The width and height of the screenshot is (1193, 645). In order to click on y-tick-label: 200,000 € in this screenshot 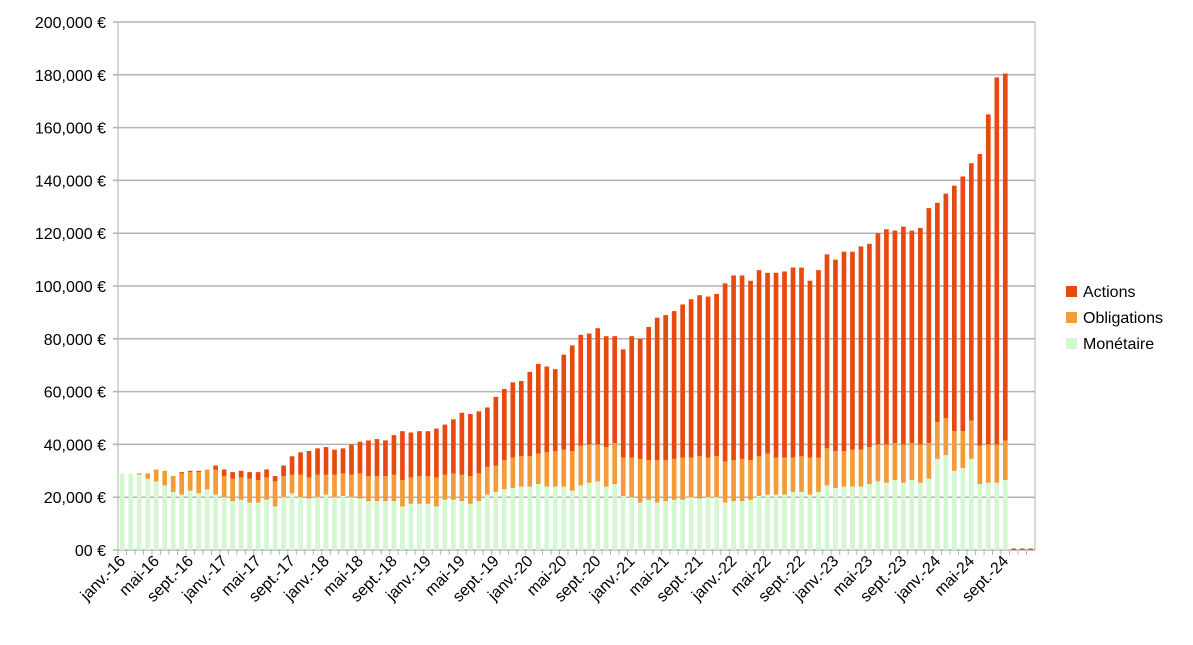, I will do `click(70, 23)`.